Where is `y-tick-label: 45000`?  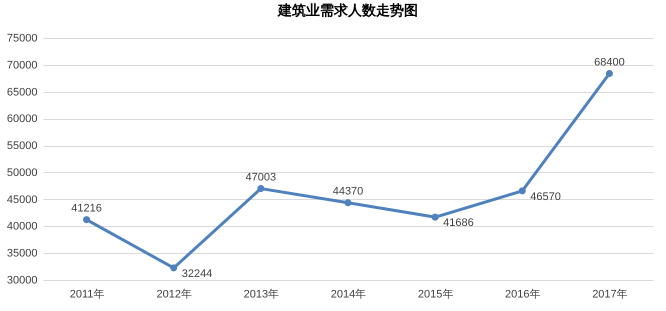
y-tick-label: 45000 is located at coordinates (22, 200).